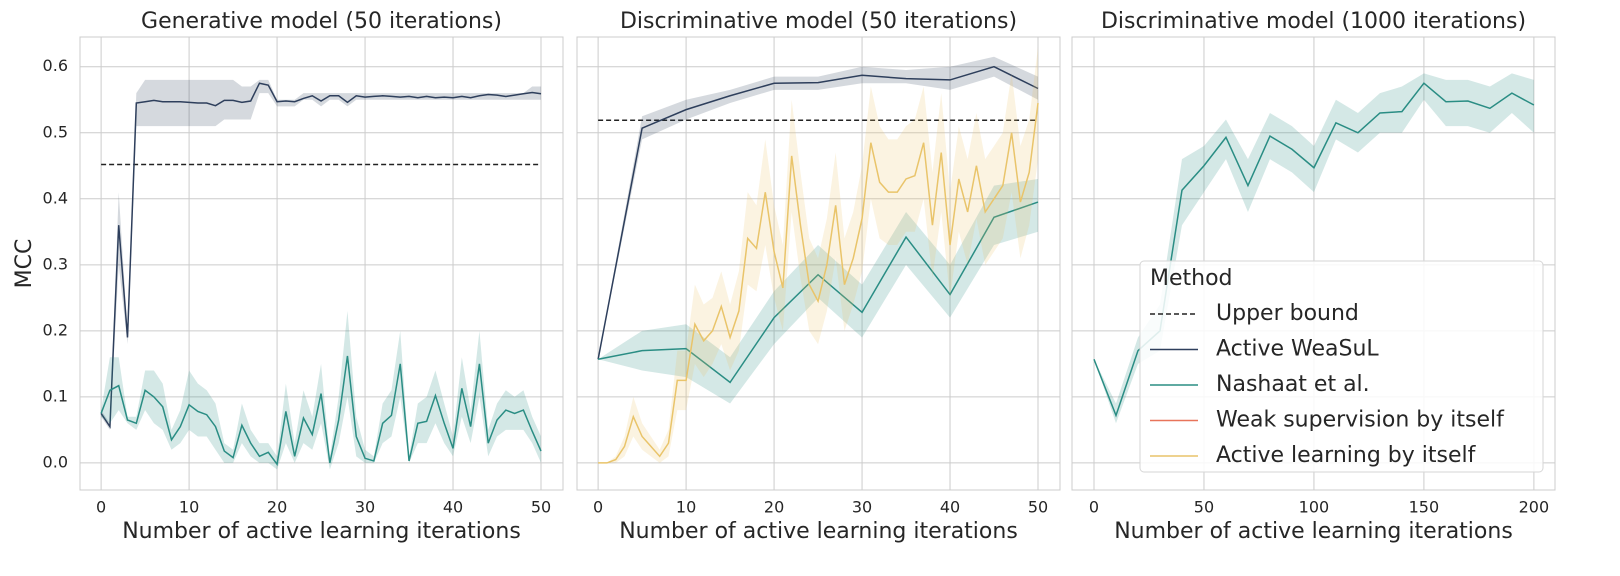  What do you see at coordinates (1314, 507) in the screenshot?
I see `x-tick-label: 100` at bounding box center [1314, 507].